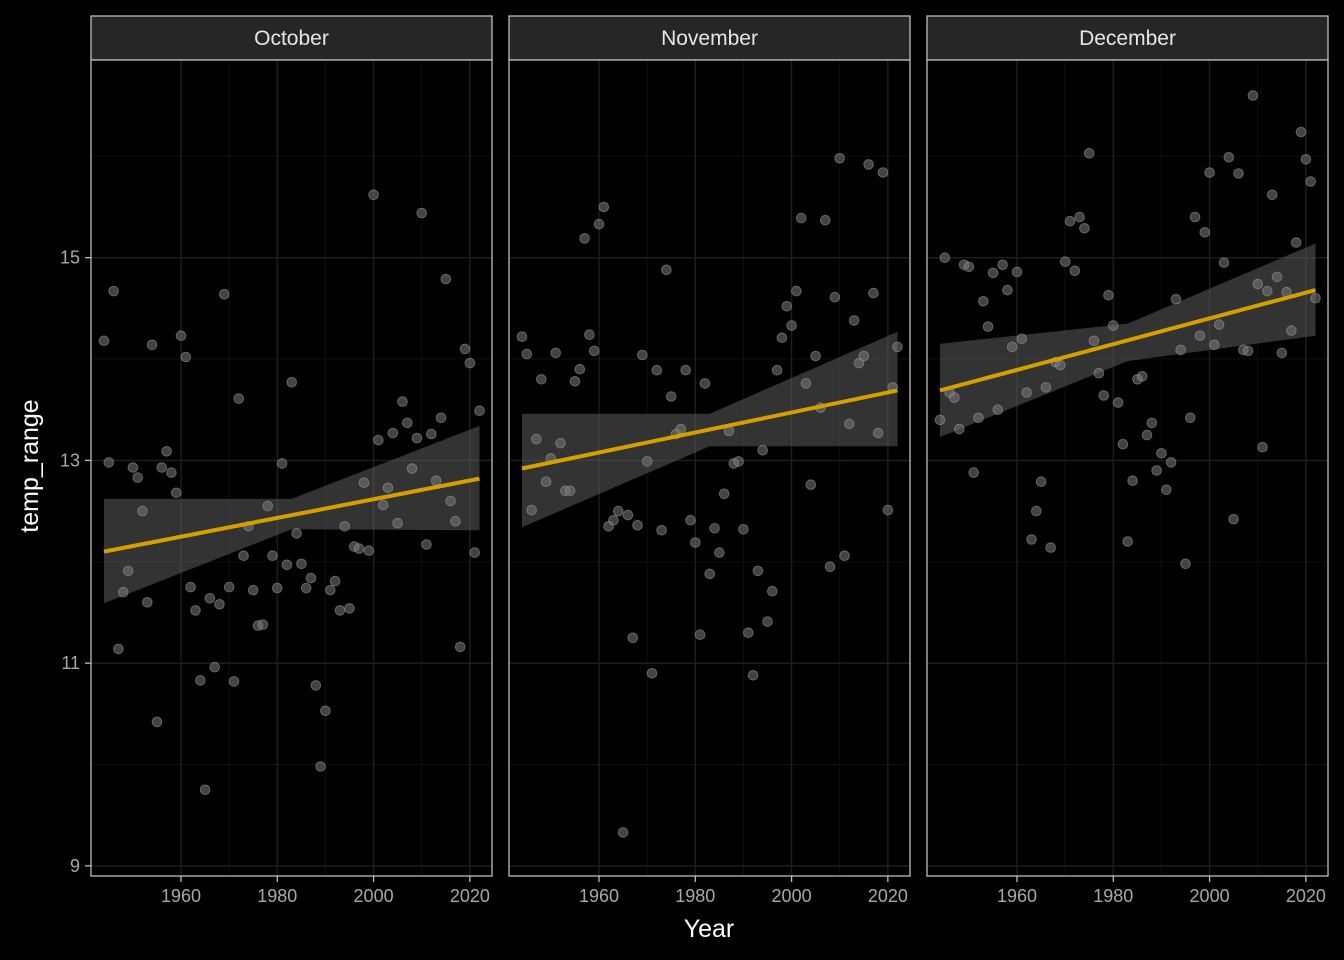 The width and height of the screenshot is (1344, 960). What do you see at coordinates (30, 465) in the screenshot?
I see `y-axis-title: temp_range` at bounding box center [30, 465].